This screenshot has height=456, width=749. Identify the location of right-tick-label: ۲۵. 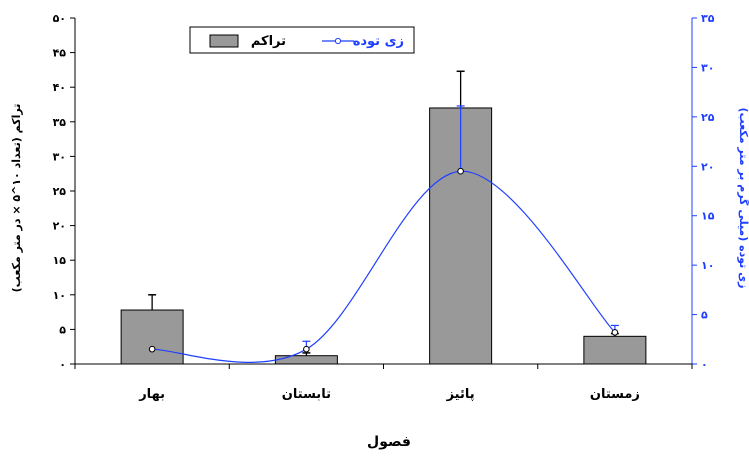
(708, 117).